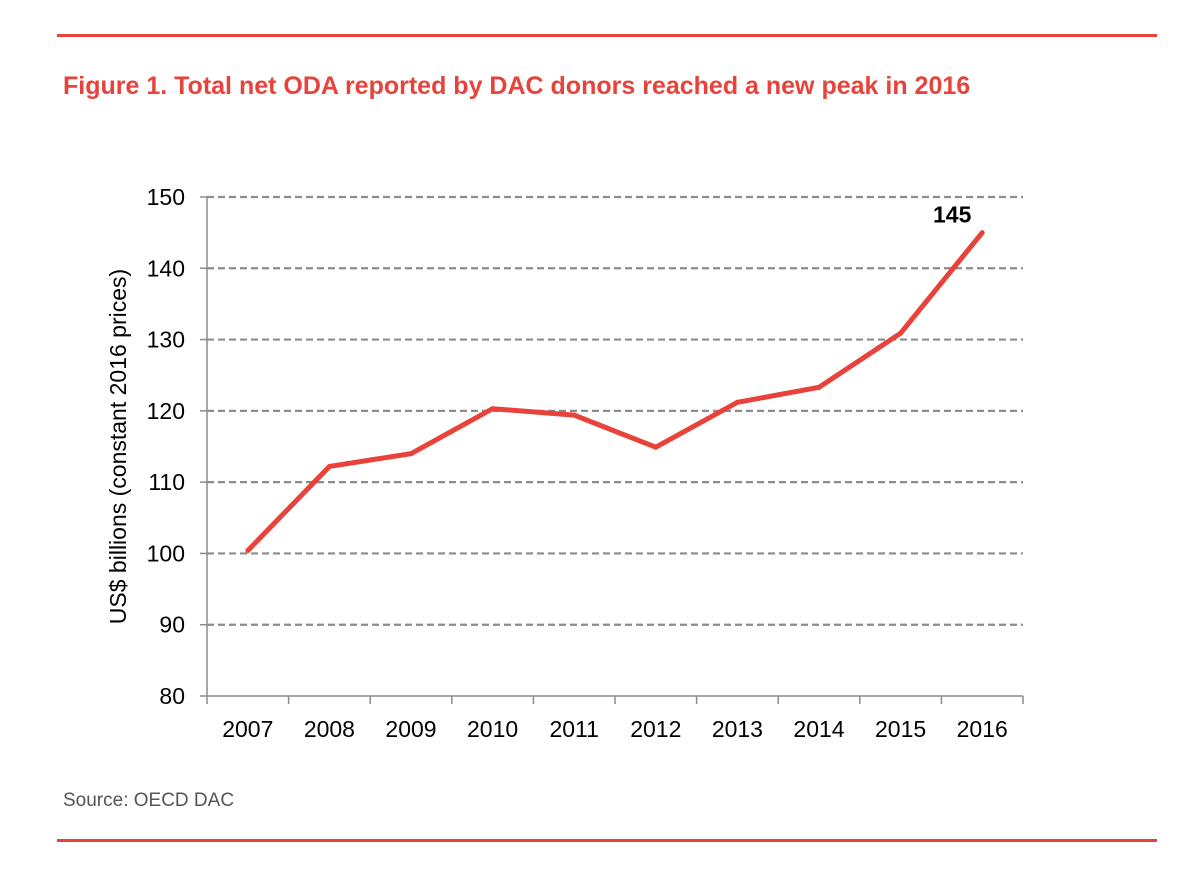 The width and height of the screenshot is (1193, 882). Describe the element at coordinates (982, 729) in the screenshot. I see `x-tick-label-2016: 2016` at that location.